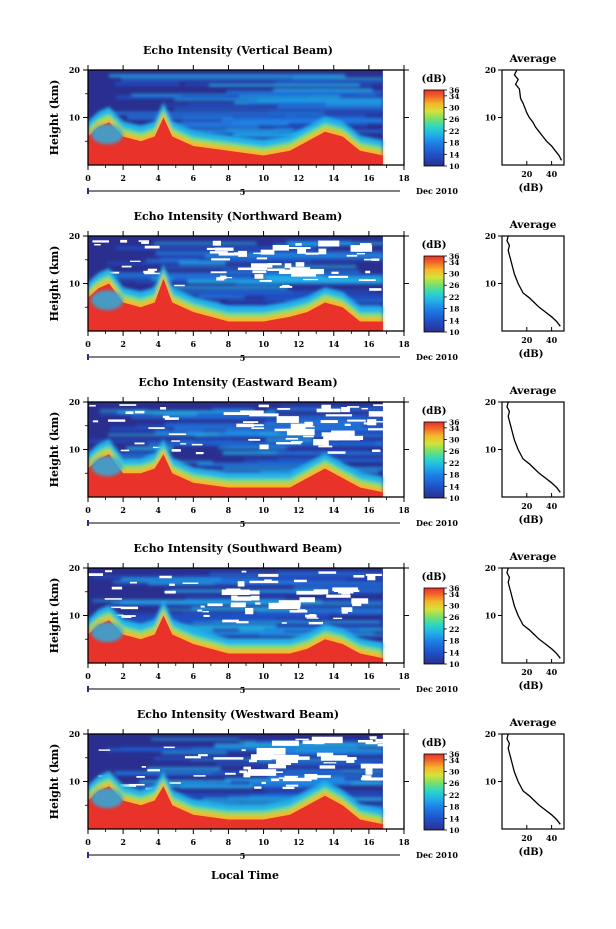 This screenshot has height=929, width=616. Describe the element at coordinates (454, 486) in the screenshot. I see `colorbar-tick-label: 14` at that location.